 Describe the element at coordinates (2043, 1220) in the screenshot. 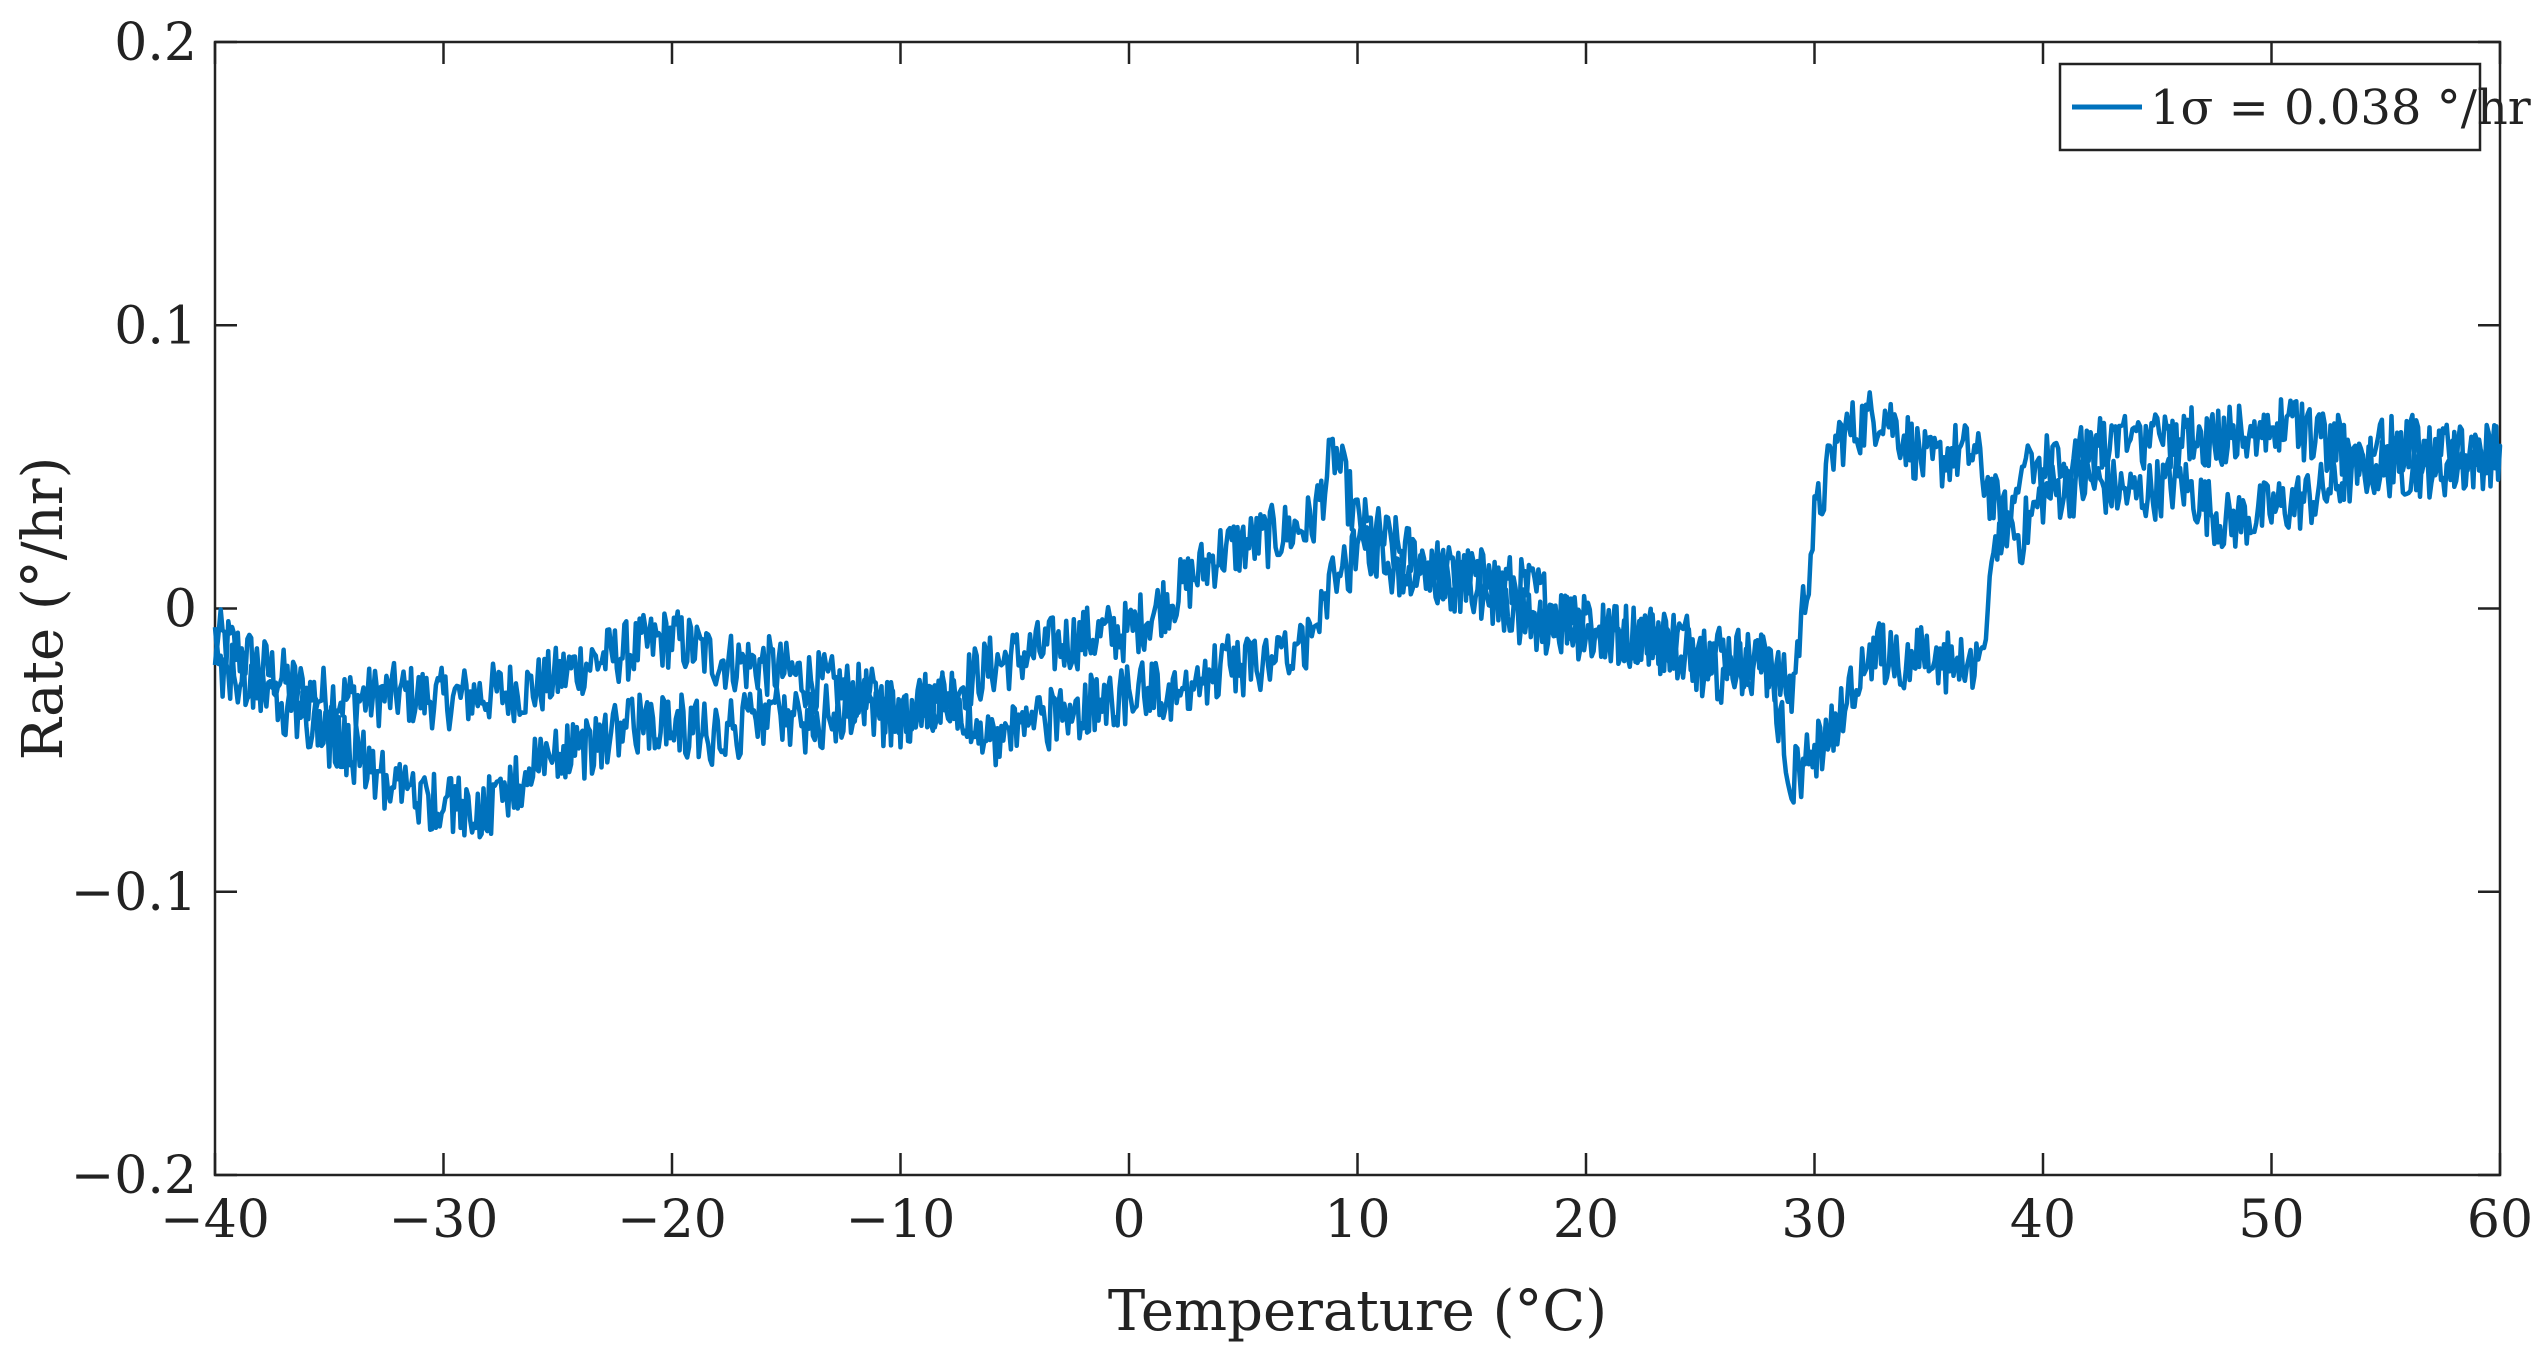

I see `x-tick-label: 40` at that location.